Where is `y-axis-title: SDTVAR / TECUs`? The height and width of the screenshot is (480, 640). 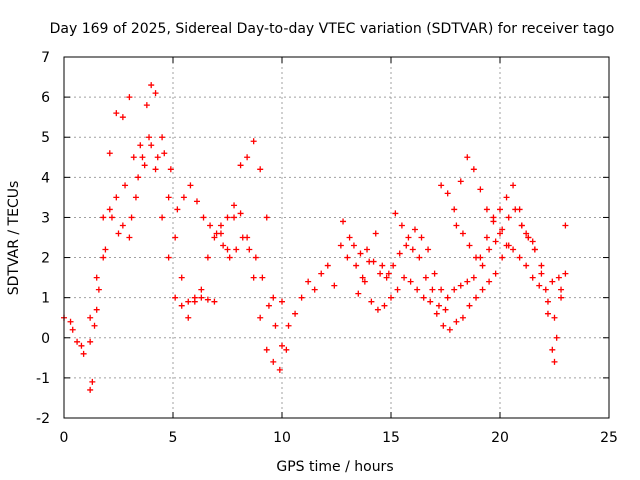
y-axis-title: SDTVAR / TECUs is located at coordinates (14, 238).